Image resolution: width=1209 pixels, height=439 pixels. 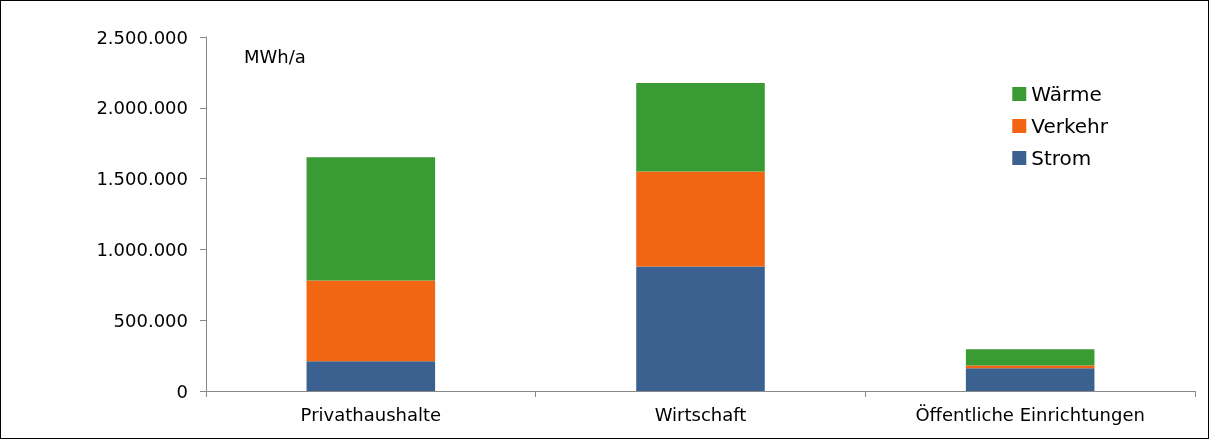 I want to click on x-tick-label: Privathaushalte, so click(x=371, y=414).